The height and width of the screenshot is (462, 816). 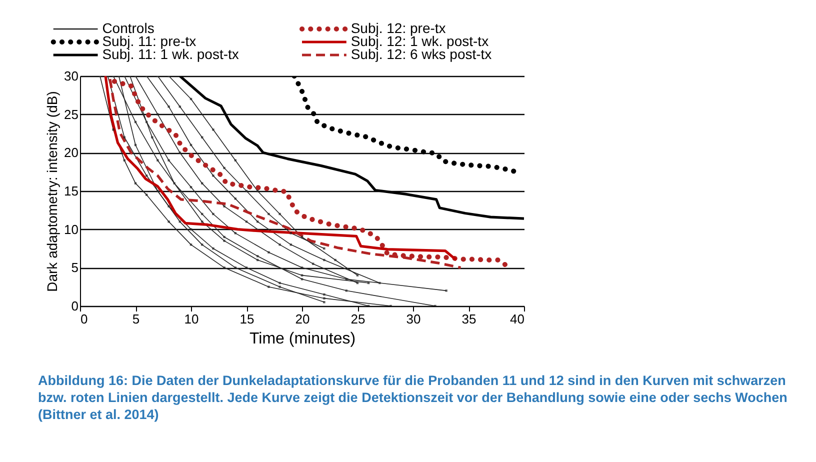 I want to click on y-tick-label: 30, so click(x=71, y=76).